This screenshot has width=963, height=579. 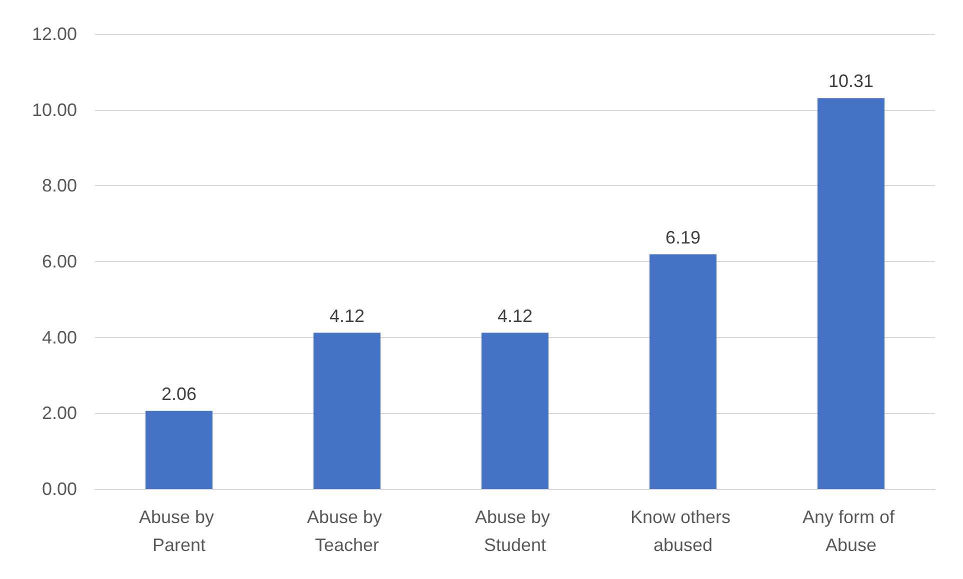 I want to click on y-tick-label: 0.00, so click(x=59, y=489).